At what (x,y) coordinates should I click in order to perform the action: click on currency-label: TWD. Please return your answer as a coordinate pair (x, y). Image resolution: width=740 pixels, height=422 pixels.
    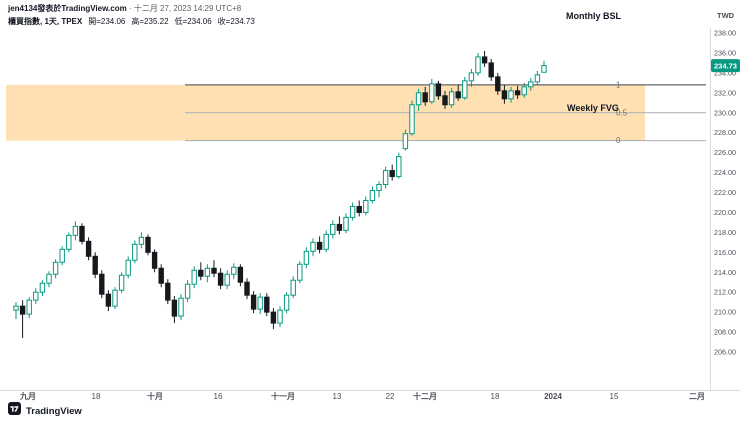
    Looking at the image, I should click on (726, 15).